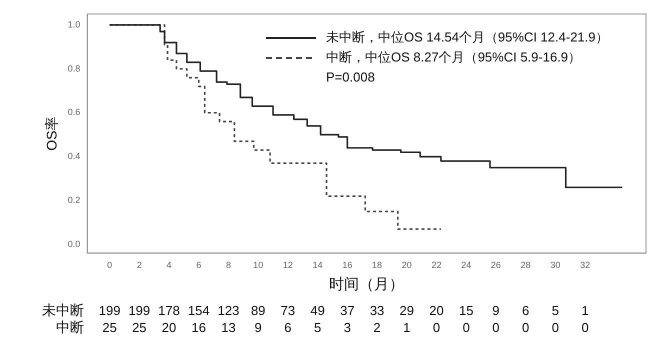 The width and height of the screenshot is (660, 363). Describe the element at coordinates (74, 156) in the screenshot. I see `y-tick-label: 0.4` at that location.